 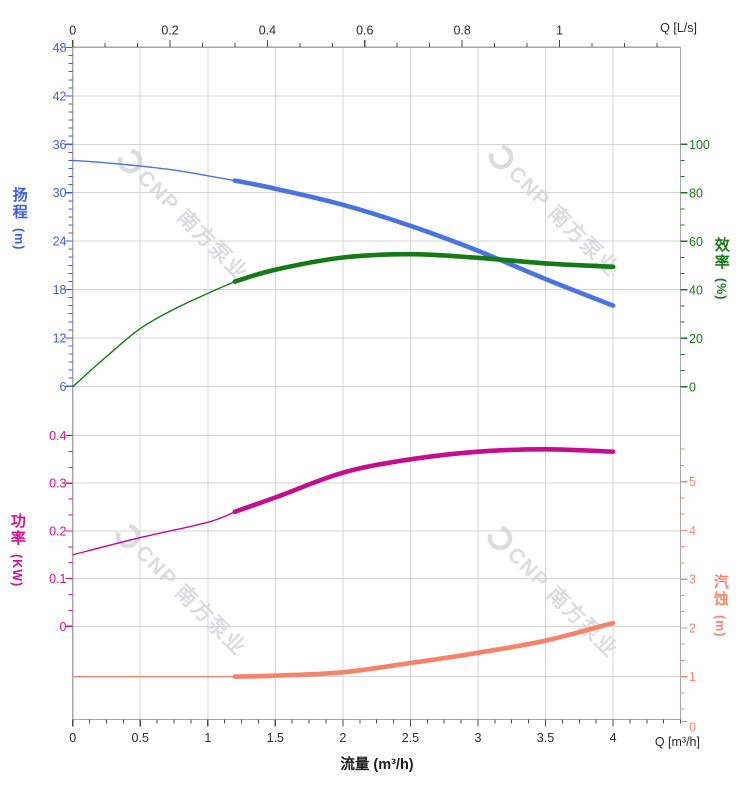 What do you see at coordinates (696, 242) in the screenshot?
I see `efficiency-axis-tick-label: 60` at bounding box center [696, 242].